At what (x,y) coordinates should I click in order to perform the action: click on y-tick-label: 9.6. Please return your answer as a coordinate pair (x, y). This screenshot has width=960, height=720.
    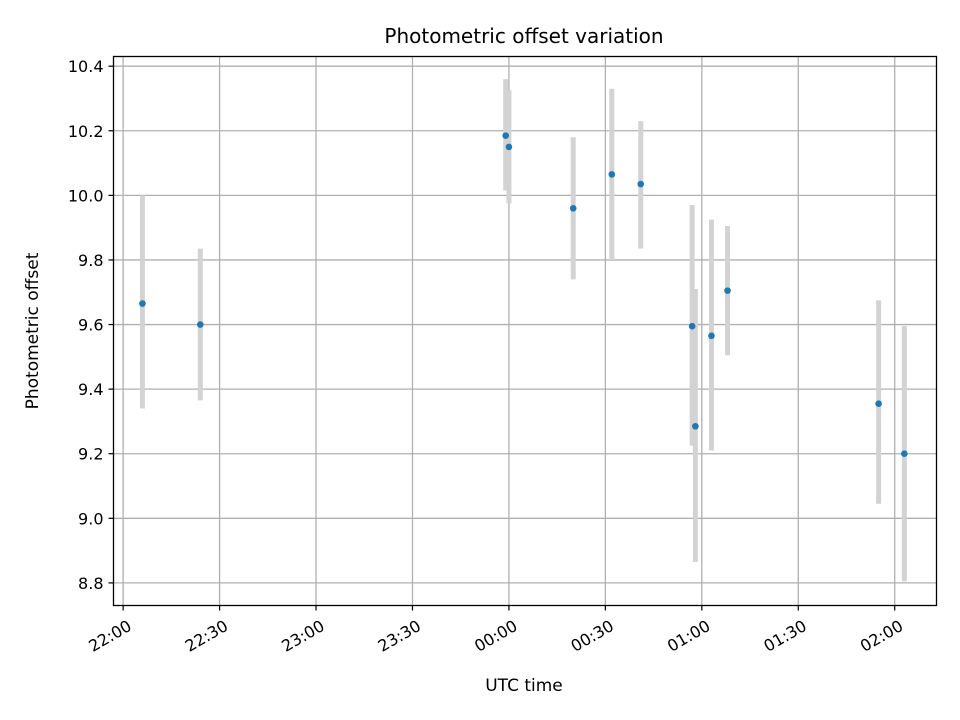
    Looking at the image, I should click on (90, 325).